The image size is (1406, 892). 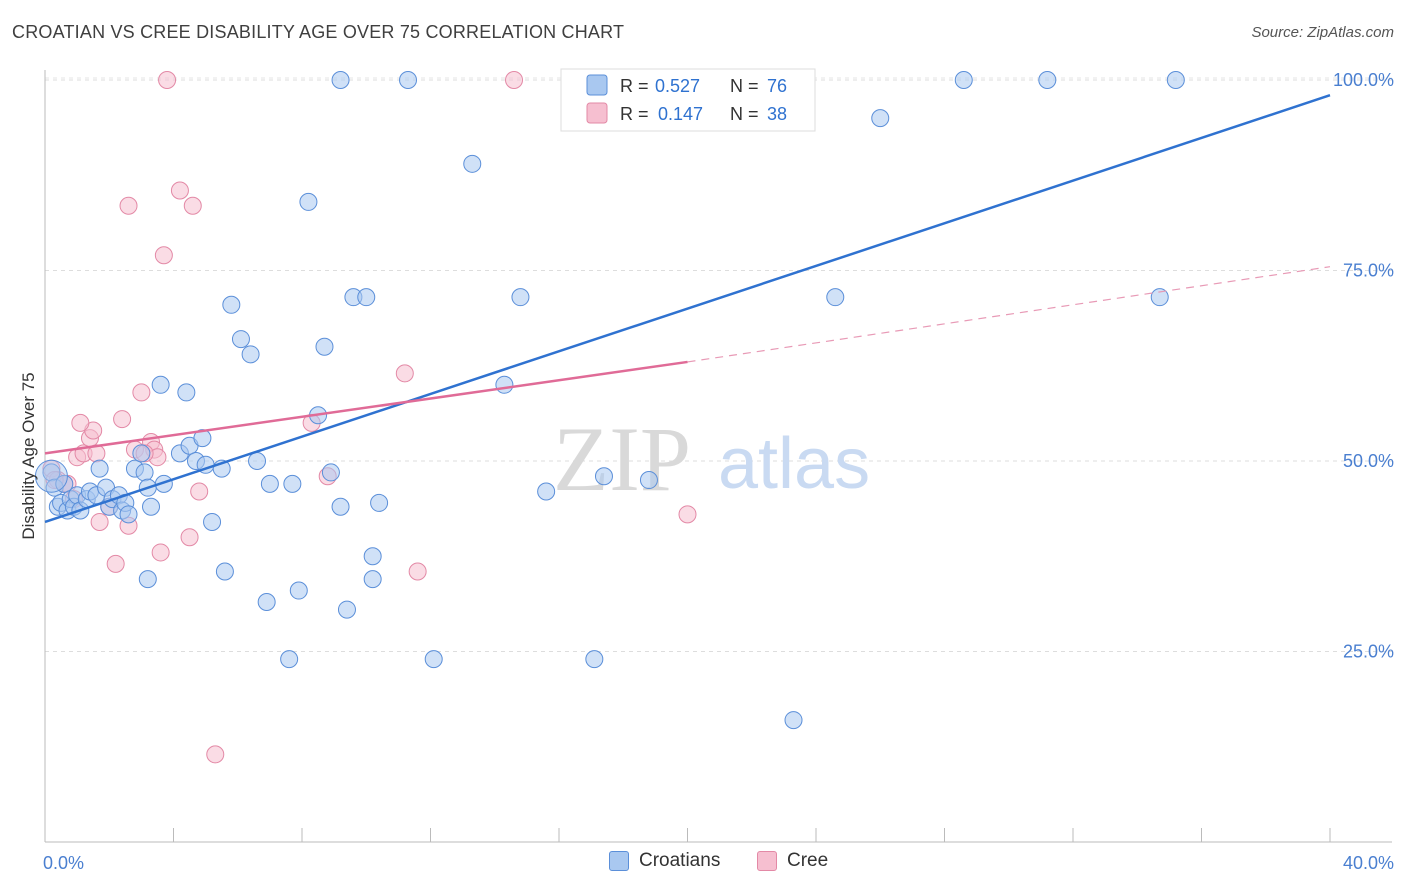 What do you see at coordinates (366, 407) in the screenshot?
I see `cree-trend-line` at bounding box center [366, 407].